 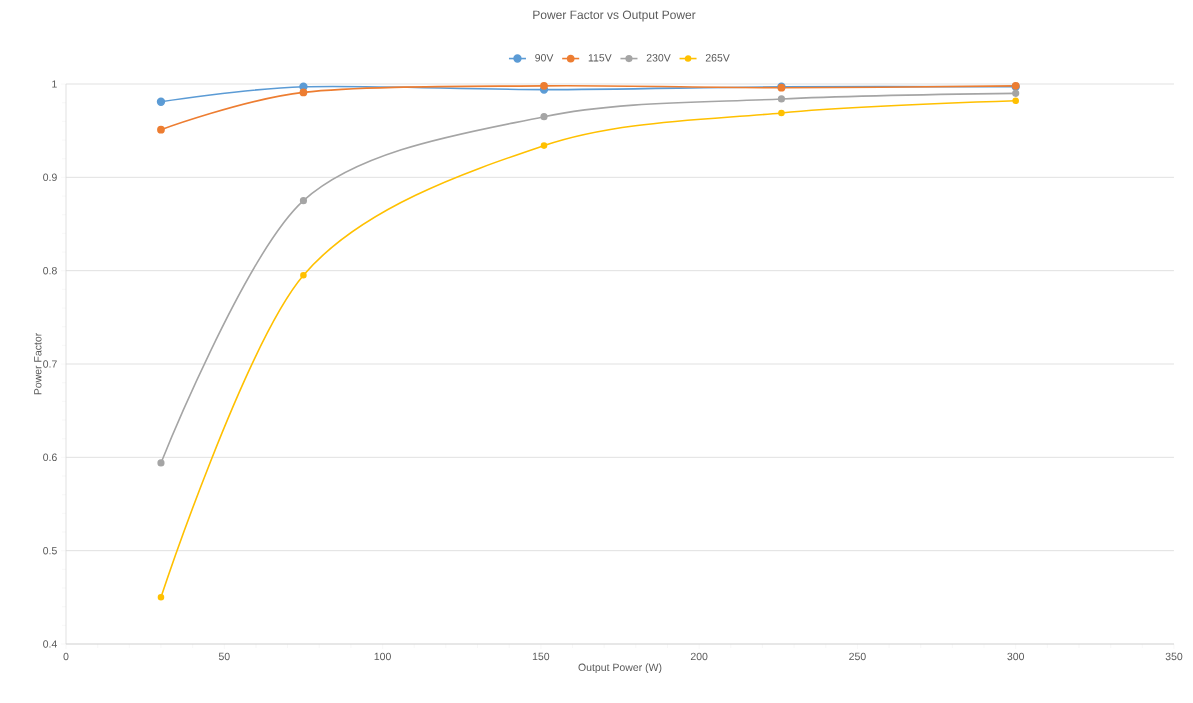 What do you see at coordinates (66, 656) in the screenshot?
I see `x-tick-label: 0` at bounding box center [66, 656].